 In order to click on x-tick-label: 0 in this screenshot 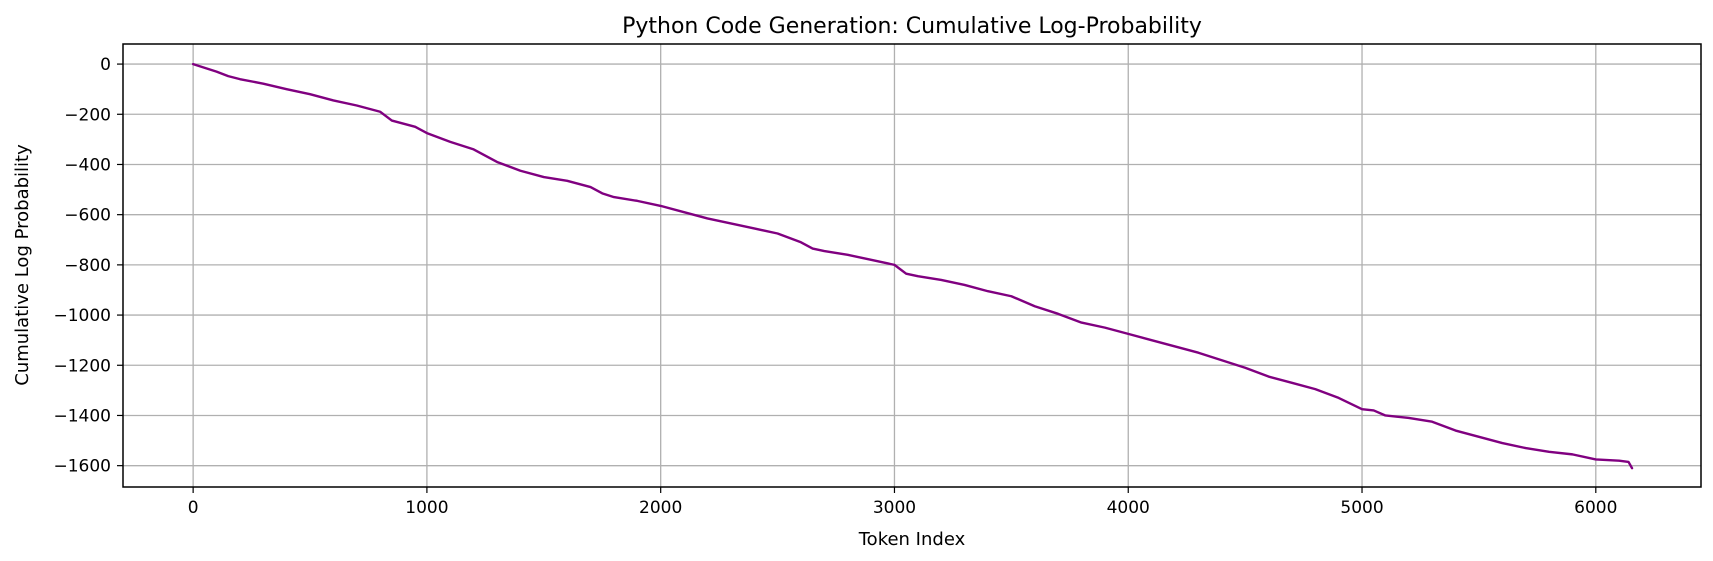, I will do `click(193, 508)`.